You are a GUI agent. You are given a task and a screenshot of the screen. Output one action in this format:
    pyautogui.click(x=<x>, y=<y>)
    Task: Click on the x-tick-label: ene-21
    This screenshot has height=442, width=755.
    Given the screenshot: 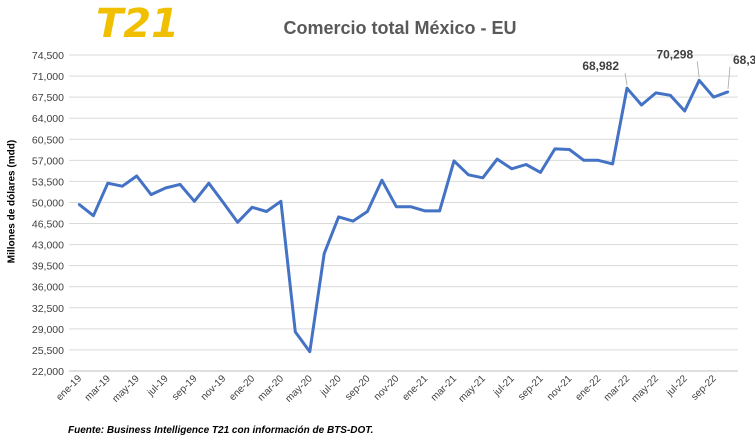 What is the action you would take?
    pyautogui.click(x=415, y=388)
    